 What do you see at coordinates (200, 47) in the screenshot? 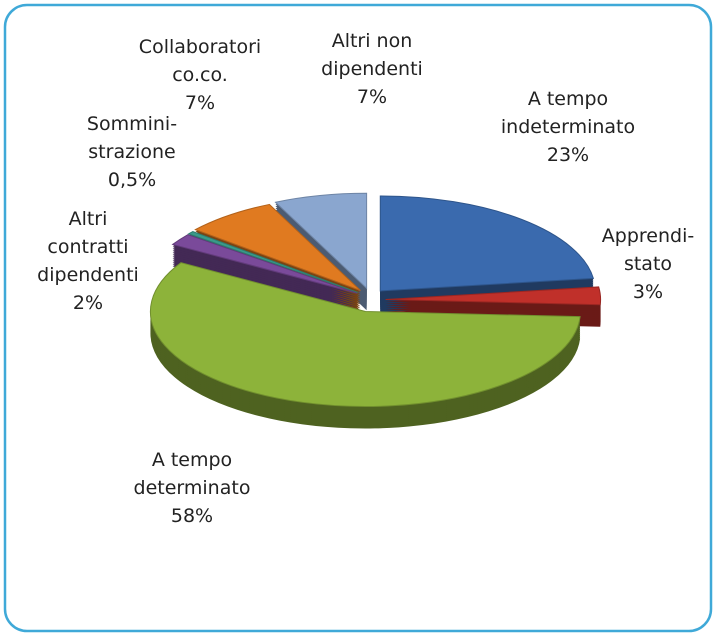
I see `label-line: Collaboratori` at bounding box center [200, 47].